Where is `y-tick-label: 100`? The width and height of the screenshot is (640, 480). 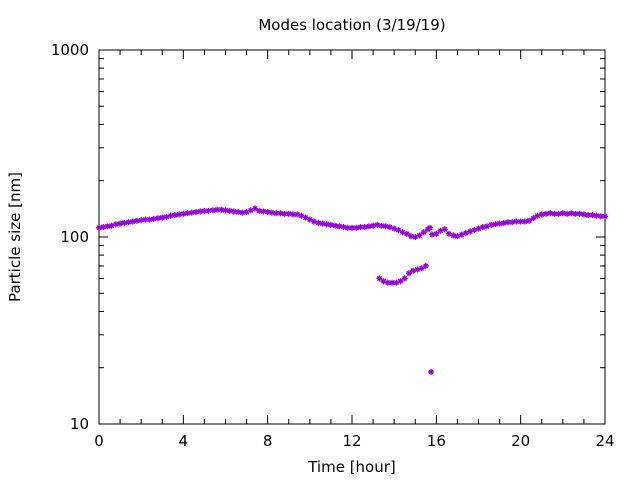
y-tick-label: 100 is located at coordinates (74, 237).